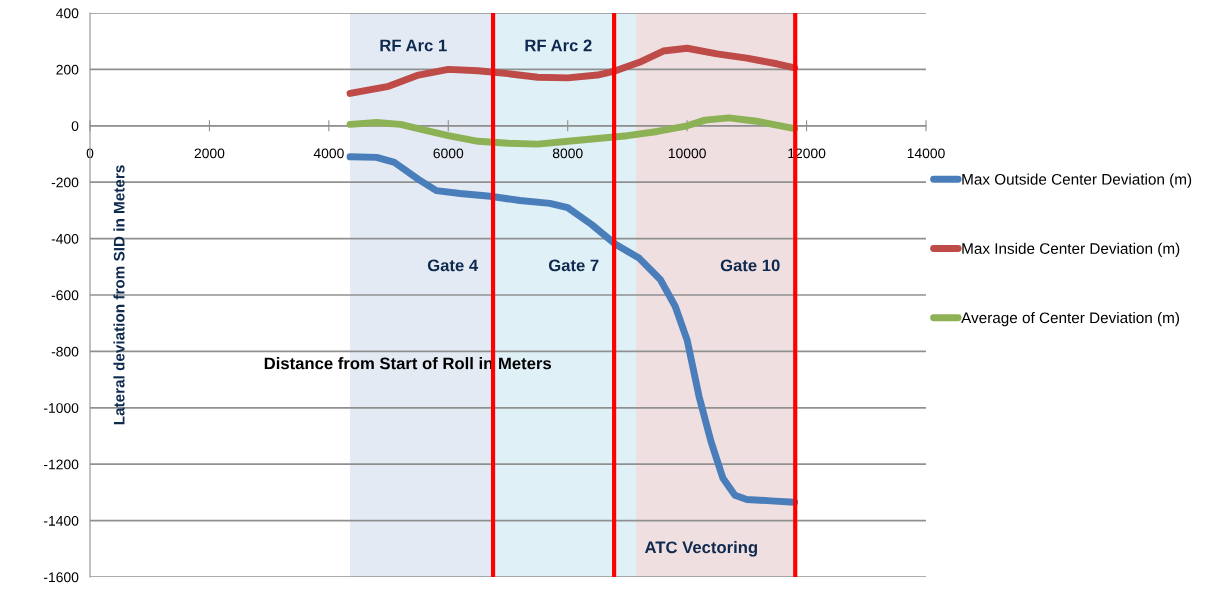 The width and height of the screenshot is (1214, 592). Describe the element at coordinates (1071, 249) in the screenshot. I see `legend-label: Max Inside Center Deviation (m)` at that location.